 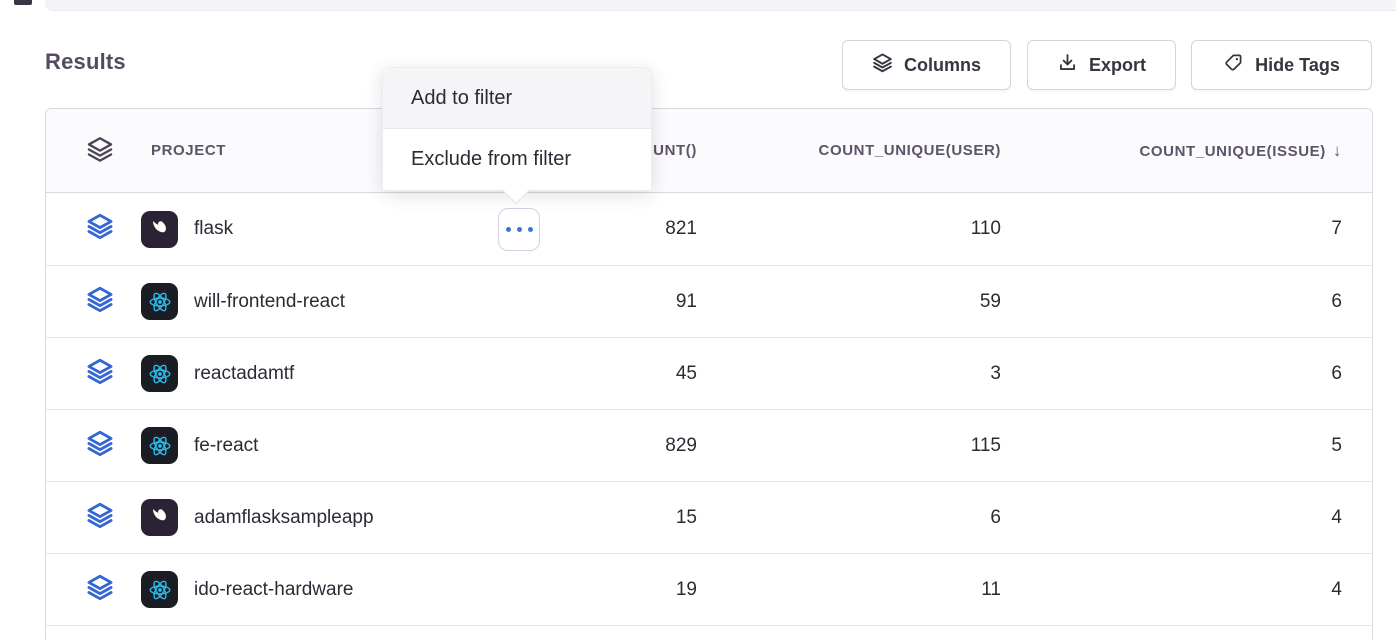 I want to click on table-row-partial, so click(x=709, y=632).